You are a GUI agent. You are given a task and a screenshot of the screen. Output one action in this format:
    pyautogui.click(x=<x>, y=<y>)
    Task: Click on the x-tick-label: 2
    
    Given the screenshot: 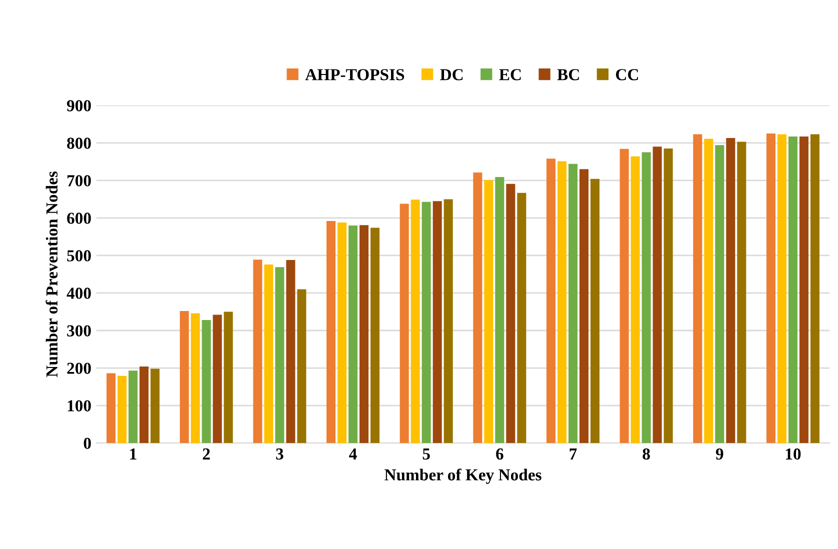 What is the action you would take?
    pyautogui.click(x=206, y=454)
    